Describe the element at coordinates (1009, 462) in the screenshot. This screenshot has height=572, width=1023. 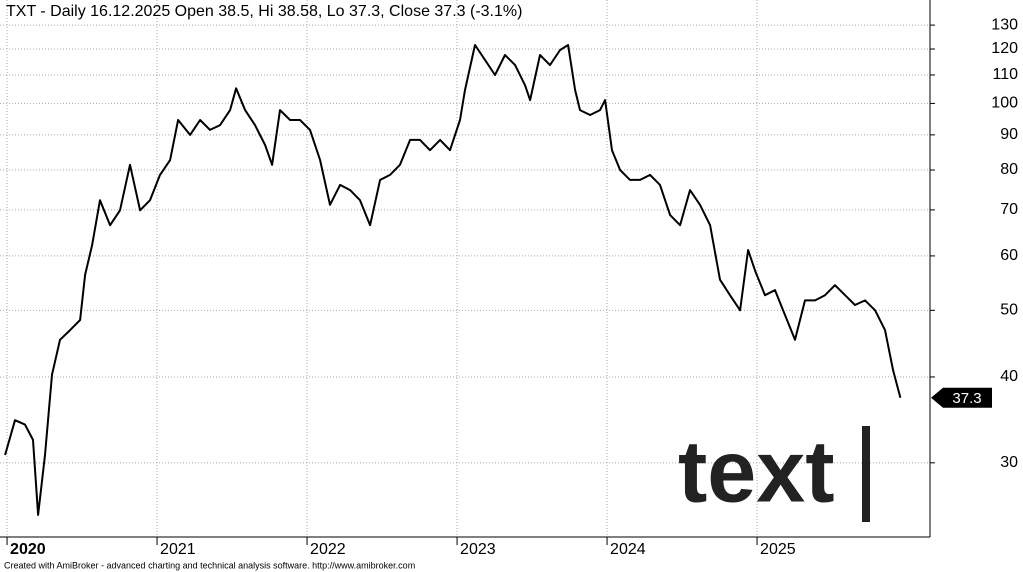
I see `y-tick-label: 30` at that location.